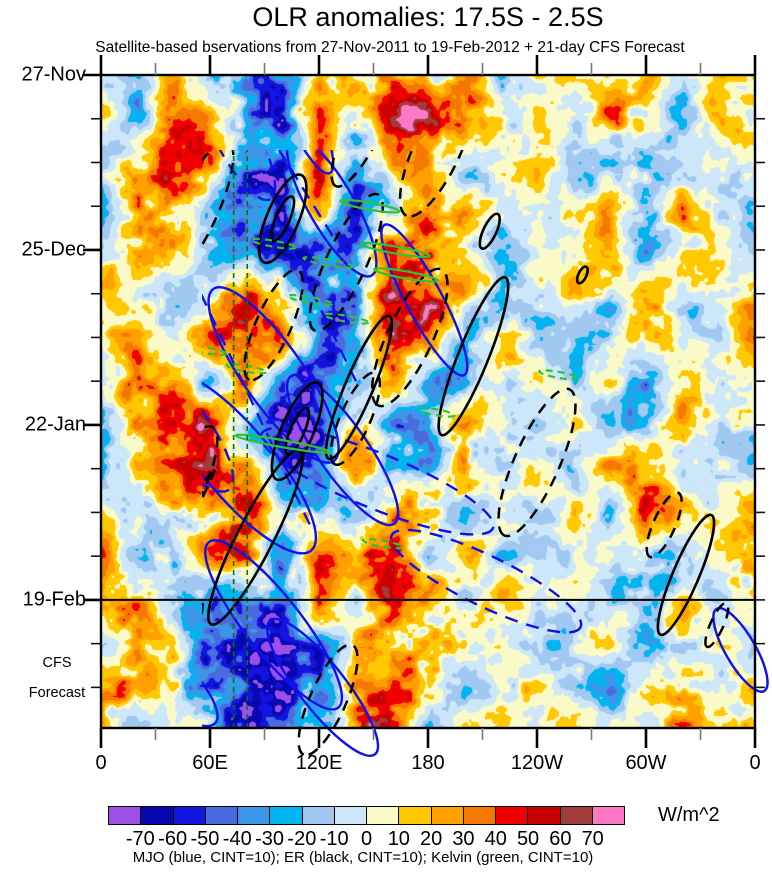 This screenshot has width=772, height=878. What do you see at coordinates (528, 839) in the screenshot?
I see `colorbar-level-label: 50` at bounding box center [528, 839].